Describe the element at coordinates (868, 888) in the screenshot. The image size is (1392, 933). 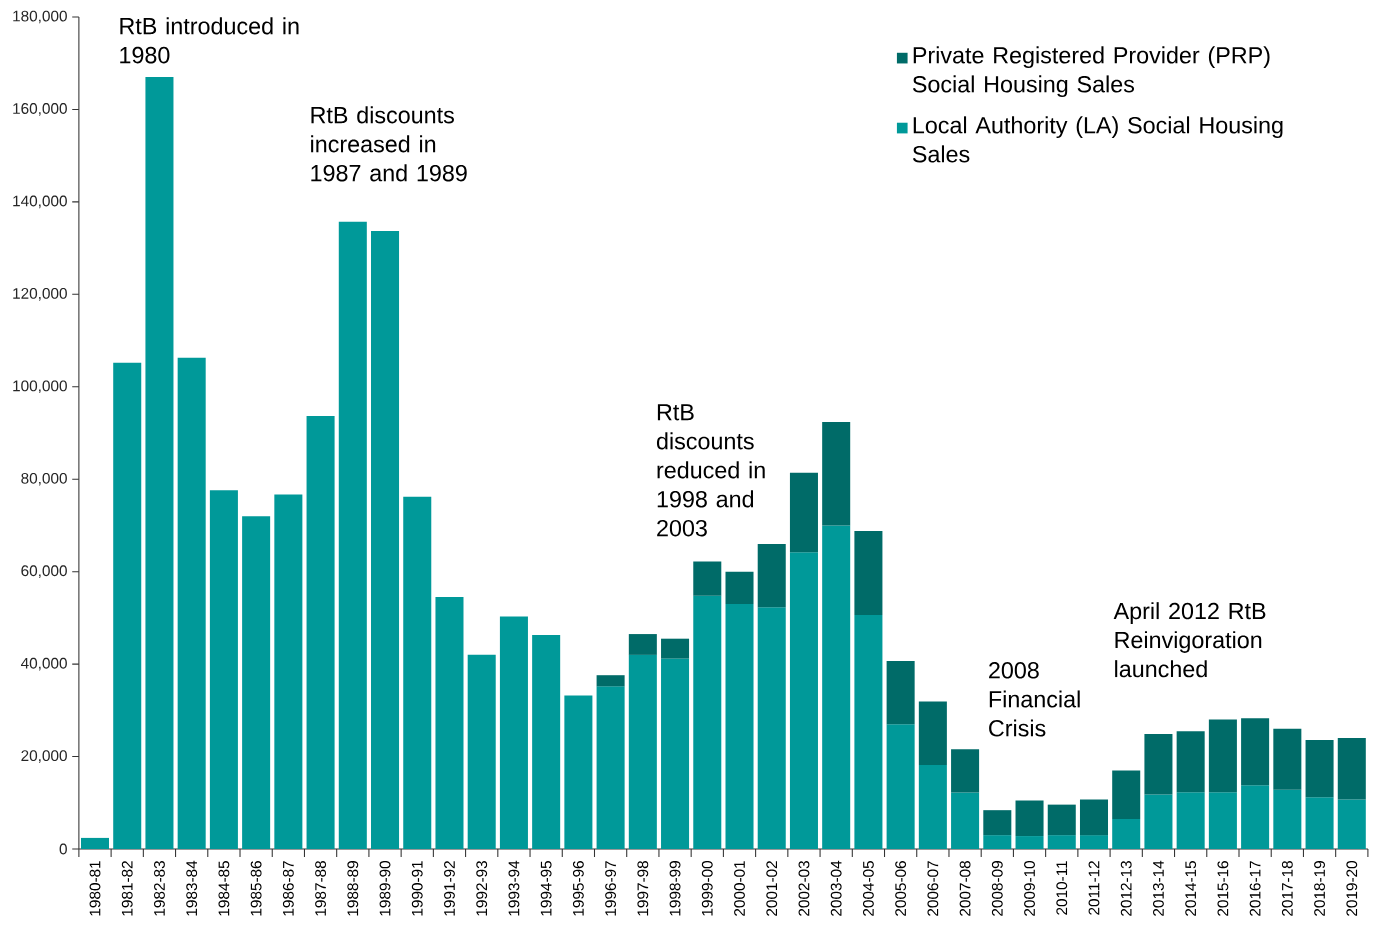
I see `x-tick-label: 2004-05` at that location.